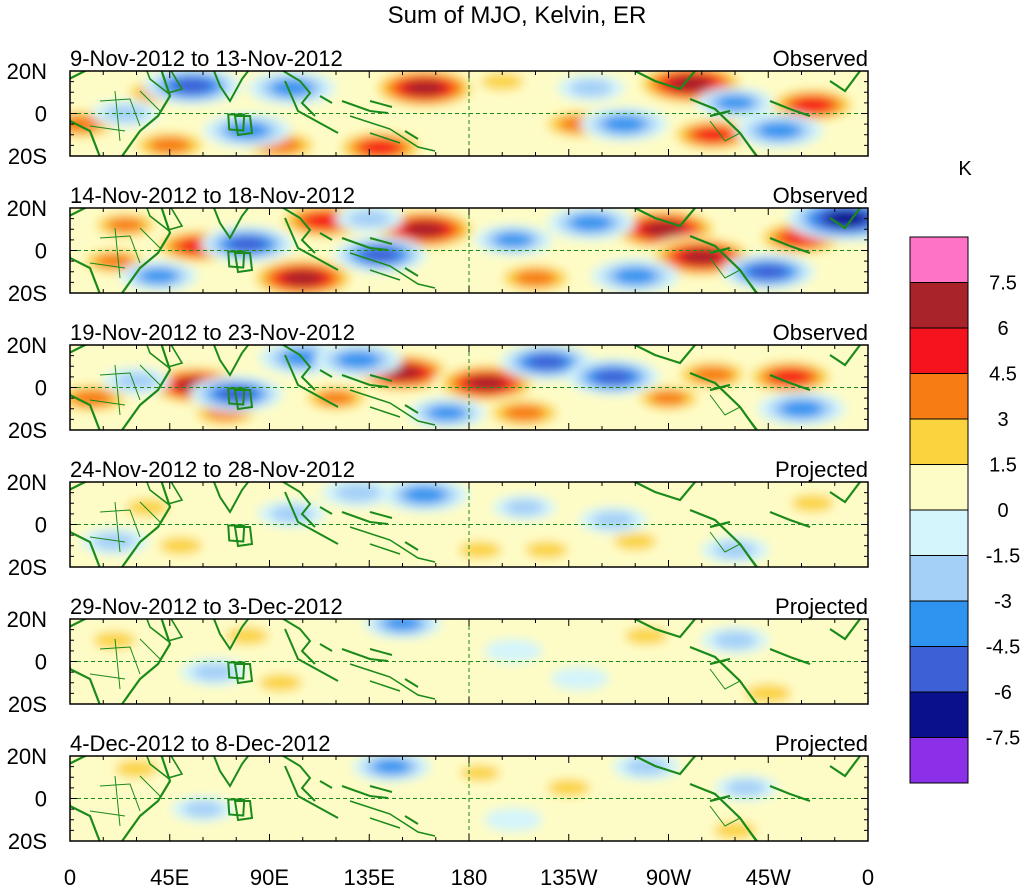  Describe the element at coordinates (569, 877) in the screenshot. I see `x-tick-label: 135W` at that location.